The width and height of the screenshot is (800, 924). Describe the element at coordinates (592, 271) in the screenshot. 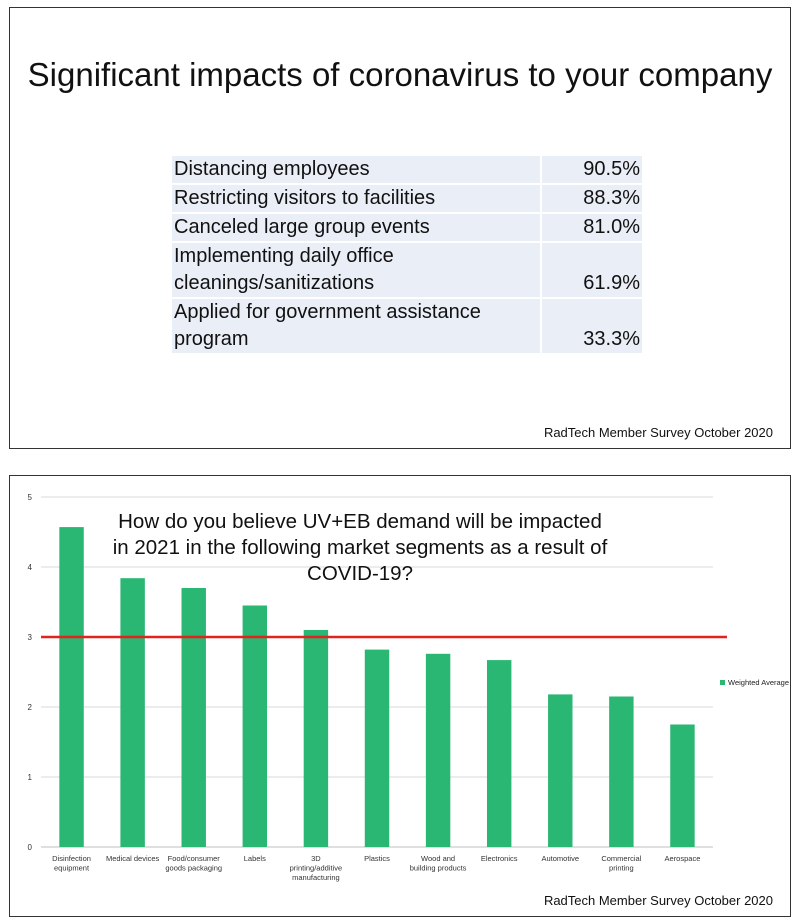

I see `impact-value: 61.9%` at that location.